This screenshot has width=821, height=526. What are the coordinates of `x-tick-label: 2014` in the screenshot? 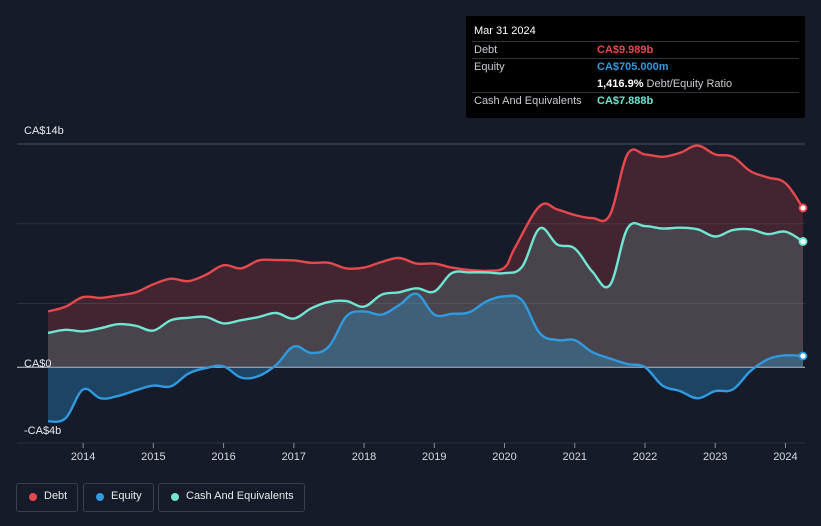 It's located at (83, 457).